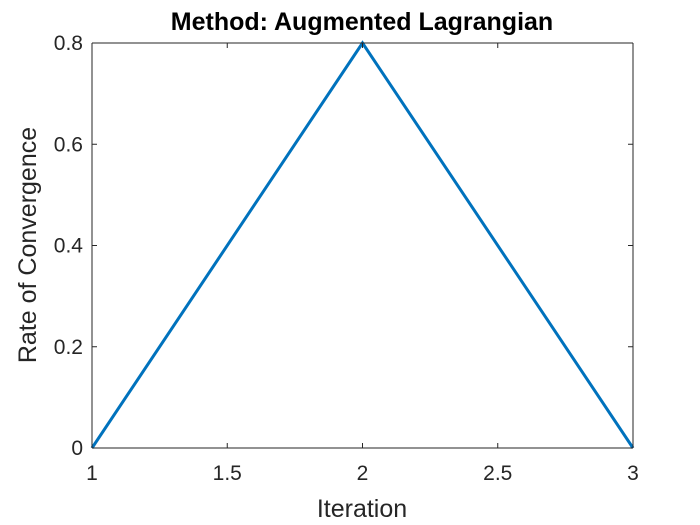 The height and width of the screenshot is (525, 700). I want to click on x-tick-label: 1.5, so click(227, 473).